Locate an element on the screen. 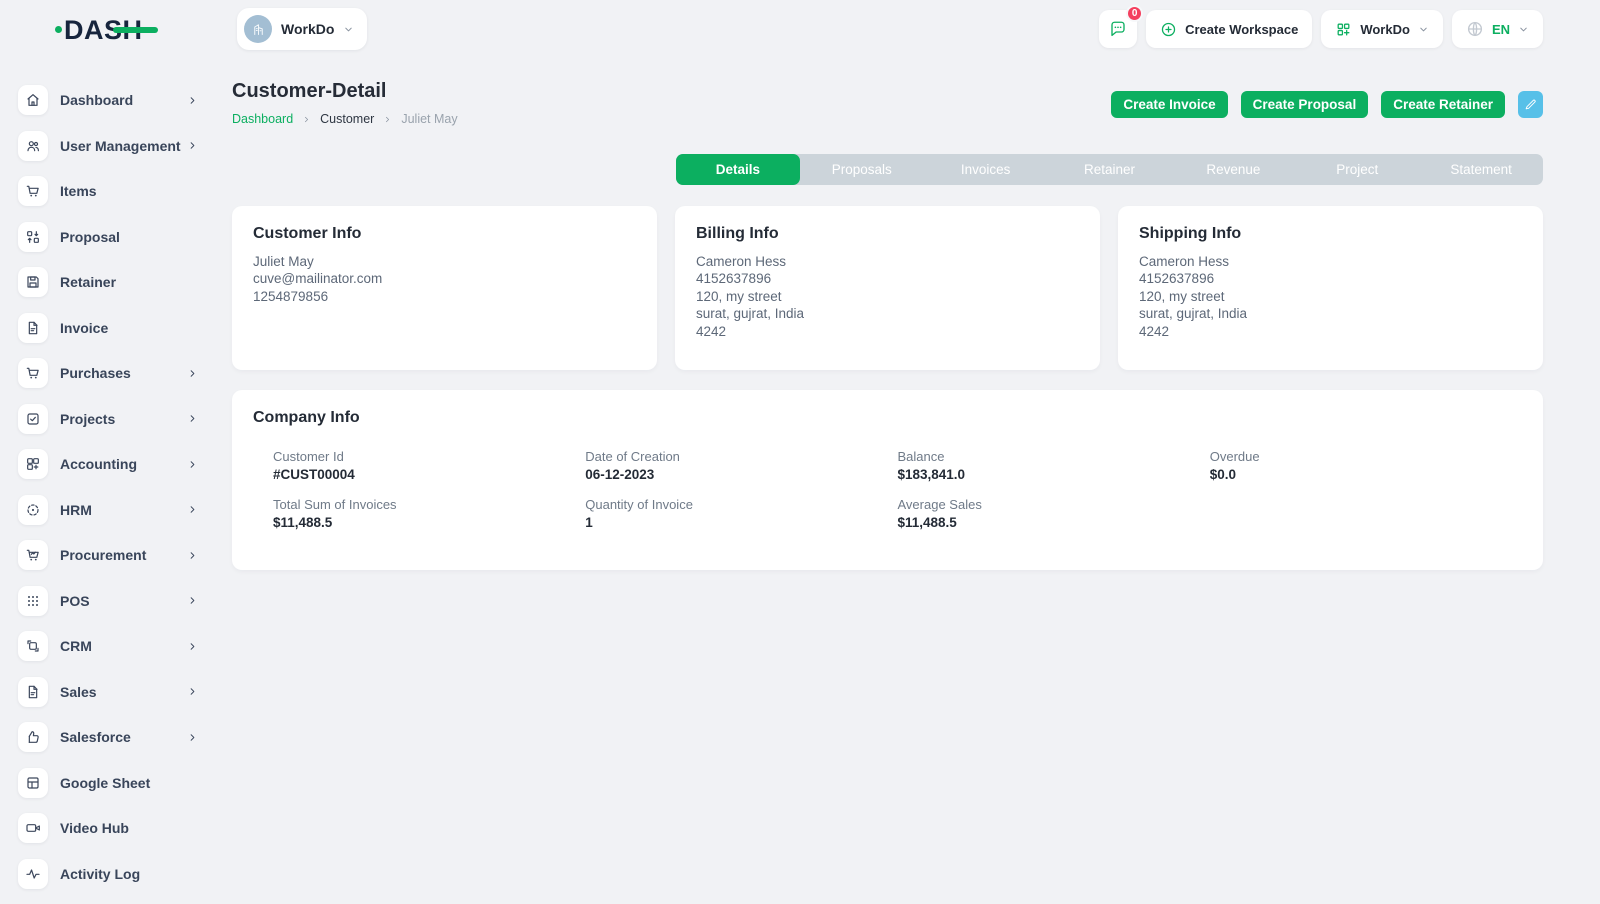  workdo-menu-button: WorkDo is located at coordinates (1382, 29).